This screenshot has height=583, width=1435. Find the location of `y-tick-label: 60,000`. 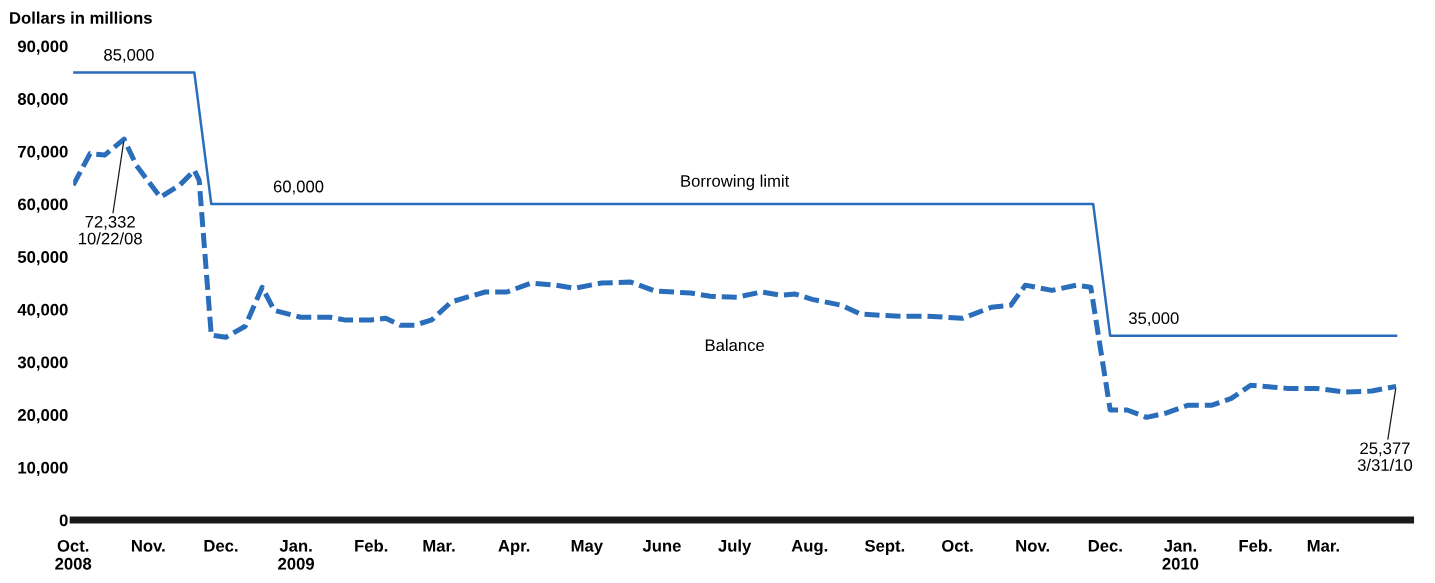

y-tick-label: 60,000 is located at coordinates (42, 205).